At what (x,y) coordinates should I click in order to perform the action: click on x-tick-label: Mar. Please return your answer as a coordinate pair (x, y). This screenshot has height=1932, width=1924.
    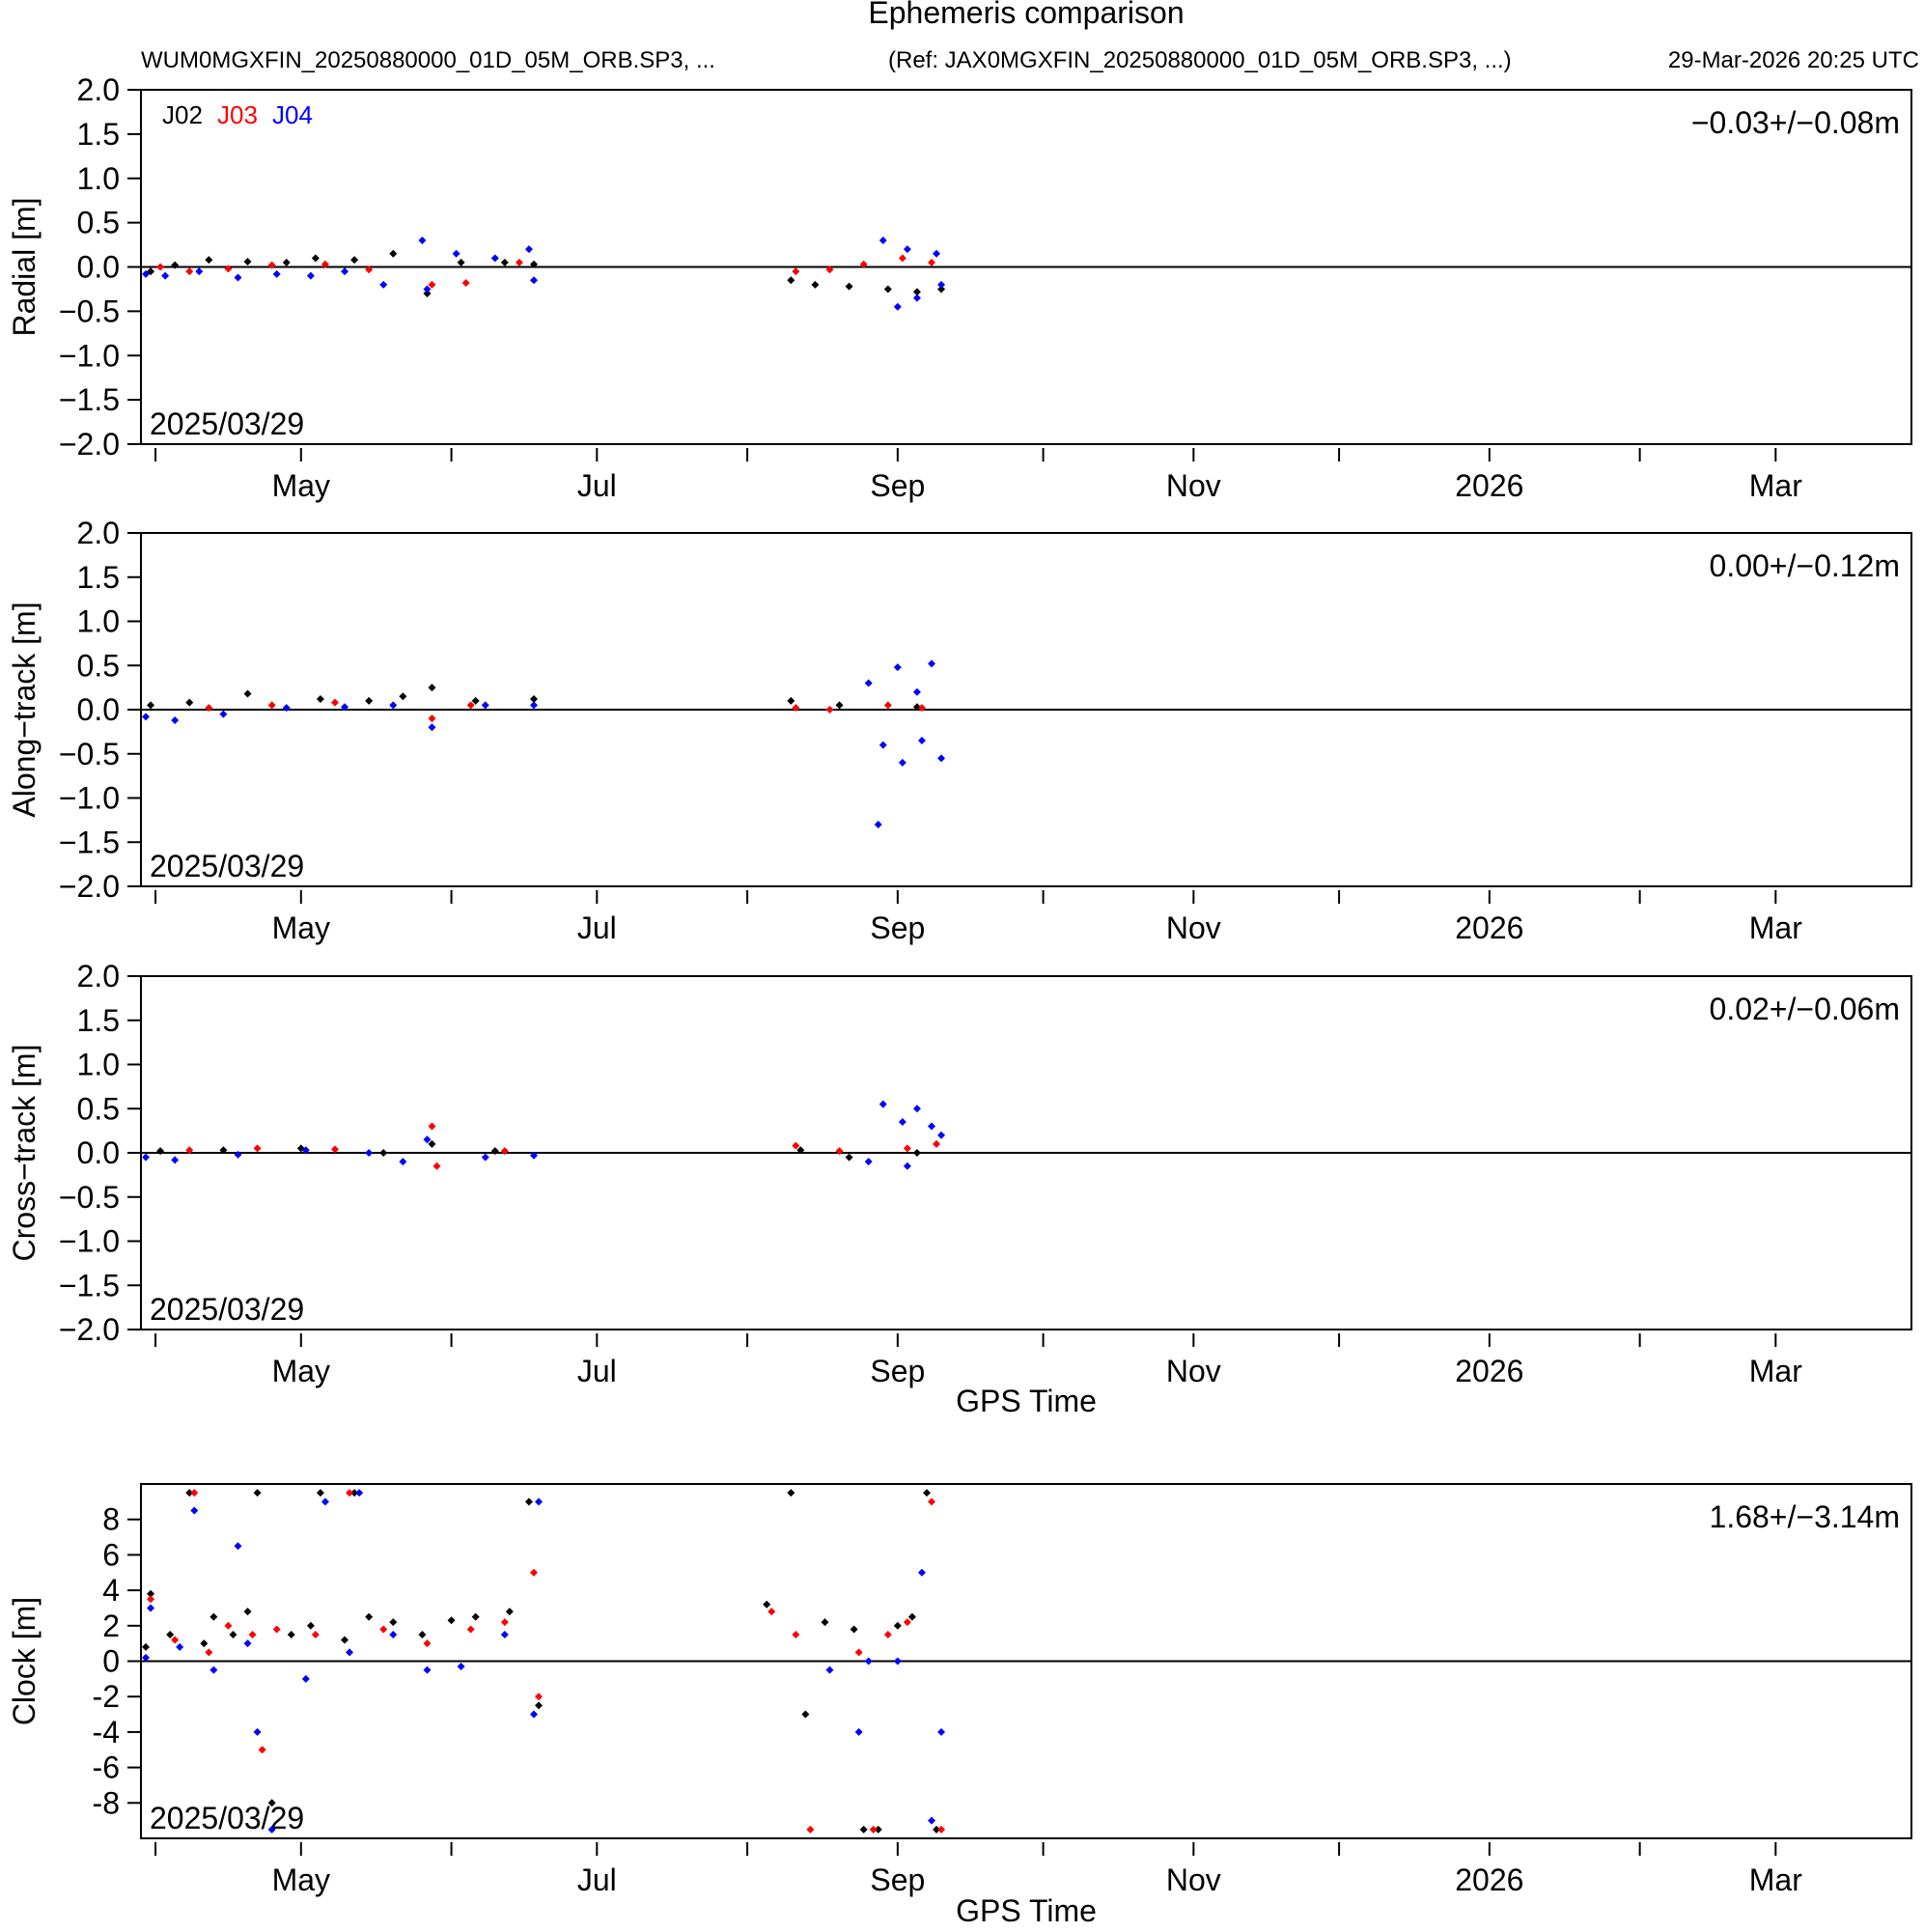
    Looking at the image, I should click on (1775, 1371).